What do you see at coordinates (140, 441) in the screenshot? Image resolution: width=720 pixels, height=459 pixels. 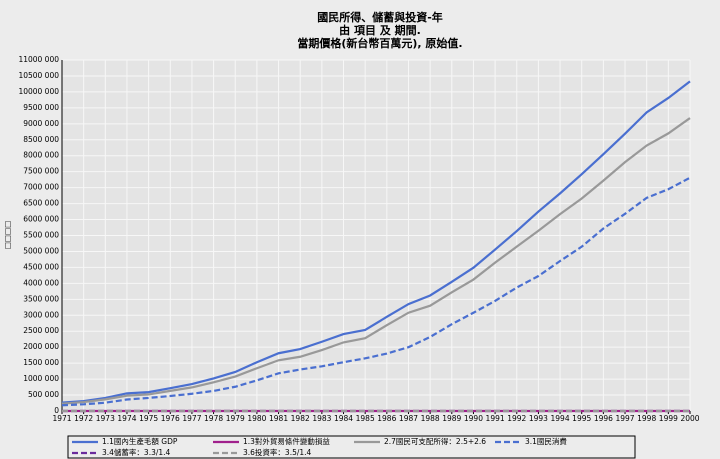 I see `legend-label: 1.1國內生產毛額 GDP` at bounding box center [140, 441].